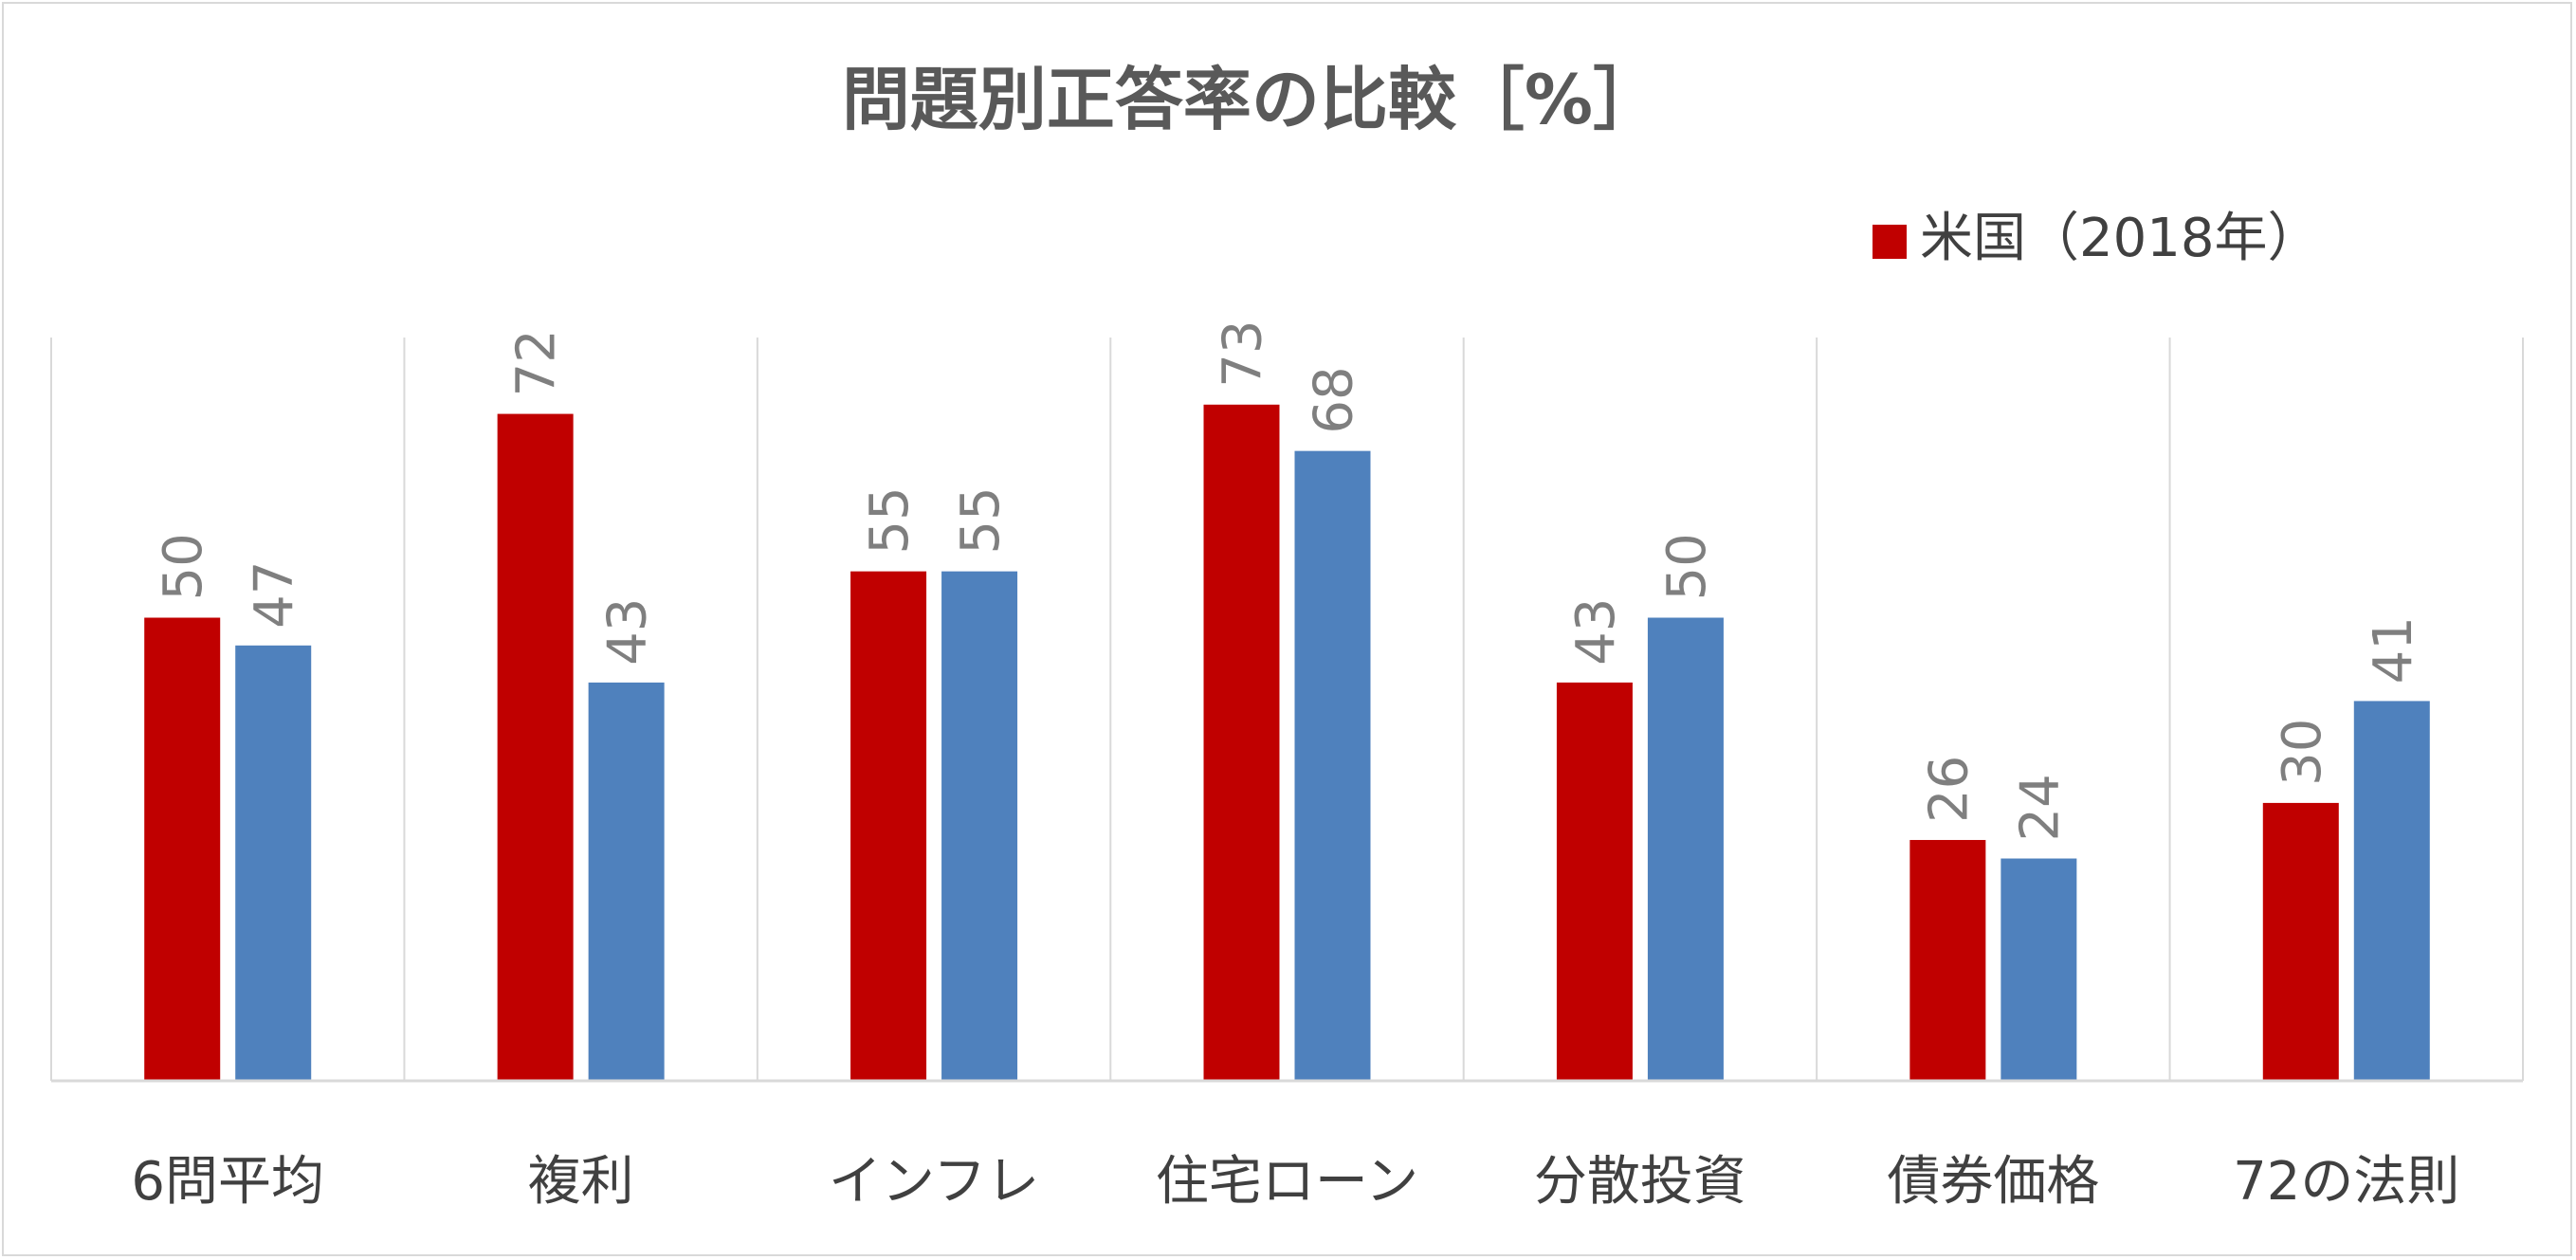 The image size is (2576, 1260). Describe the element at coordinates (1640, 1182) in the screenshot. I see `category-label-5: 分散投資` at that location.